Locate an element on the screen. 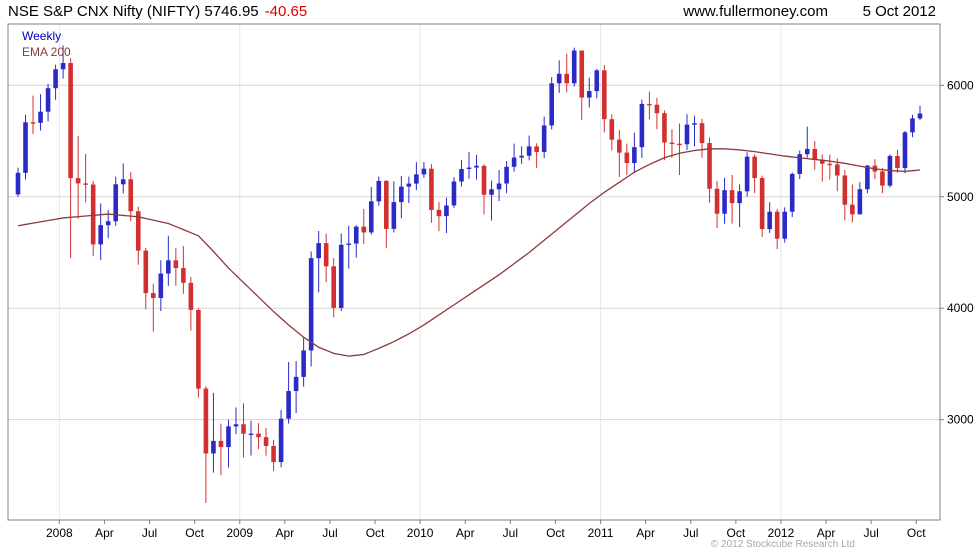 The image size is (980, 560). x-tick-label: 2012 is located at coordinates (781, 533).